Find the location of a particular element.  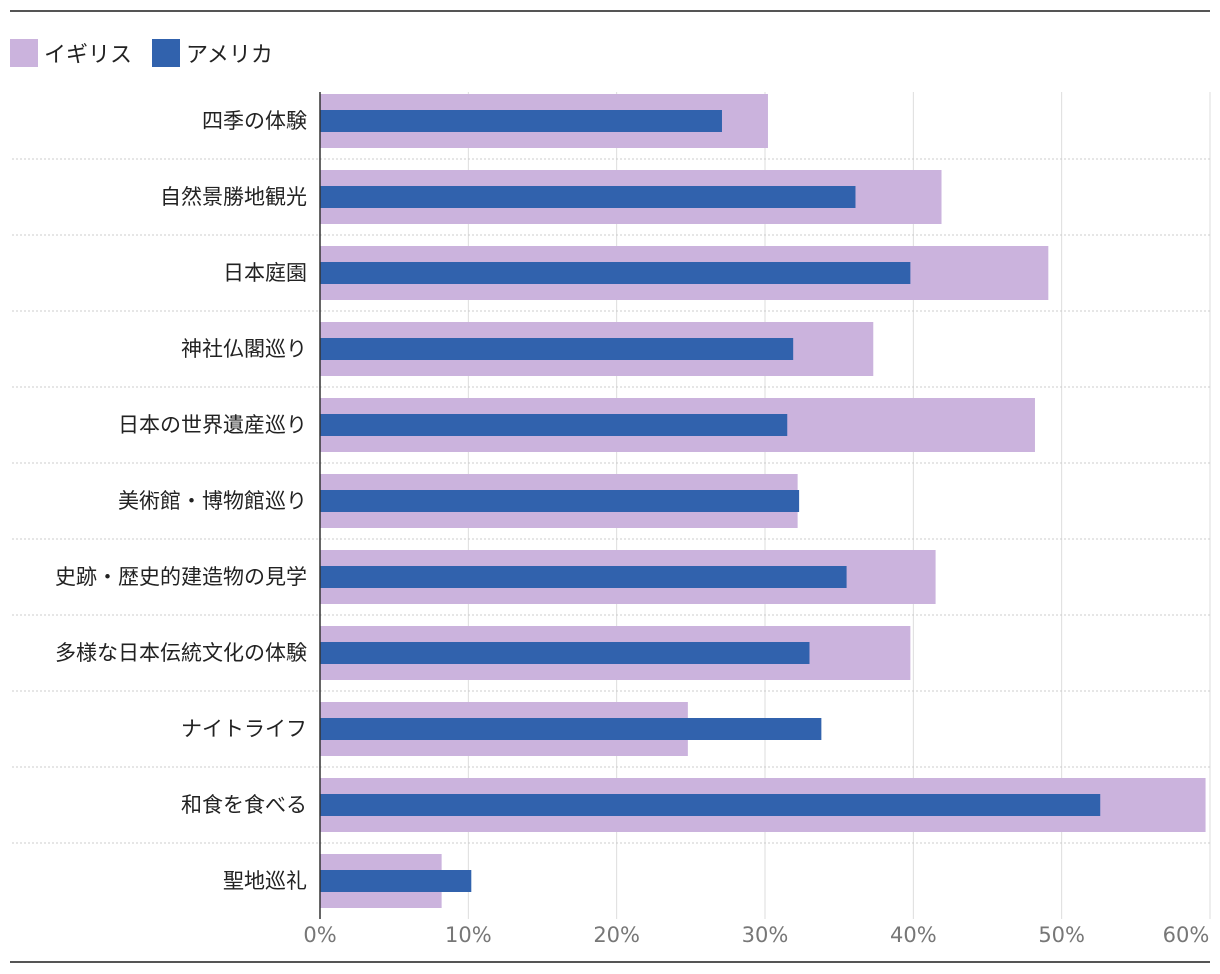

x-tick-label: 60% is located at coordinates (1186, 935).